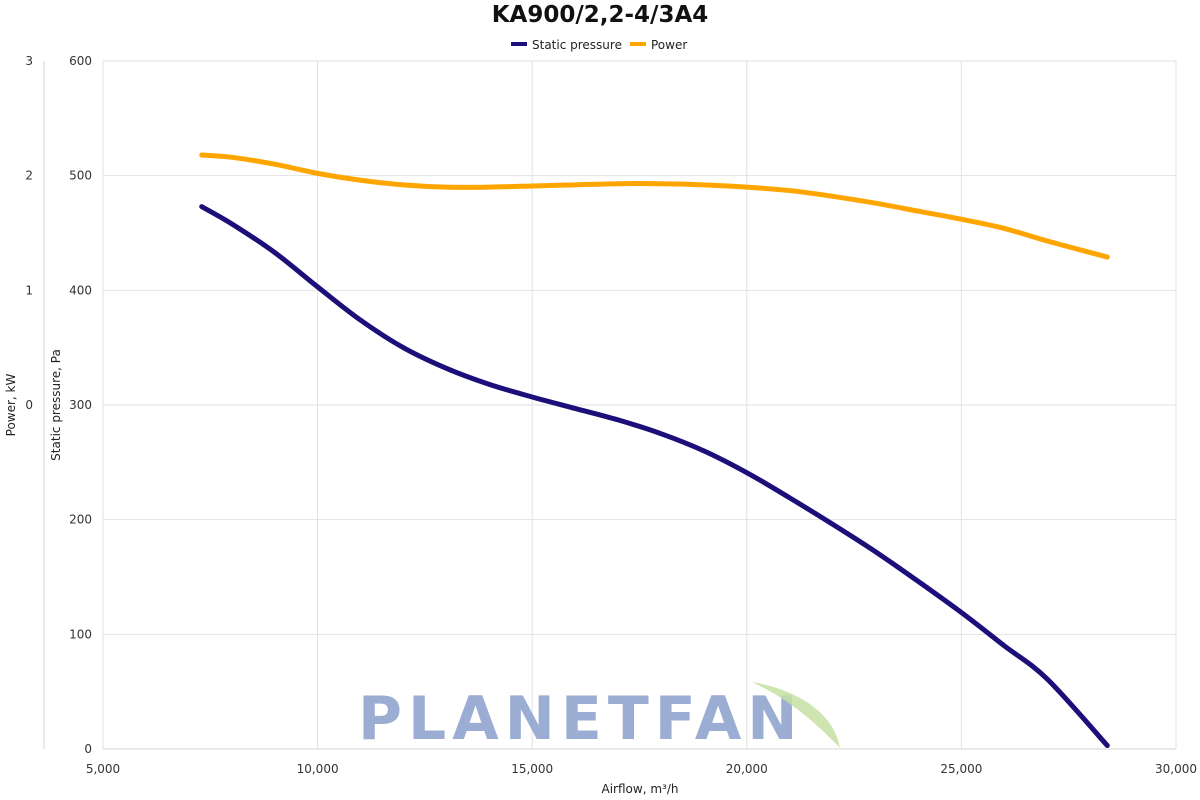  I want to click on legend: Static pressure Power, so click(599, 45).